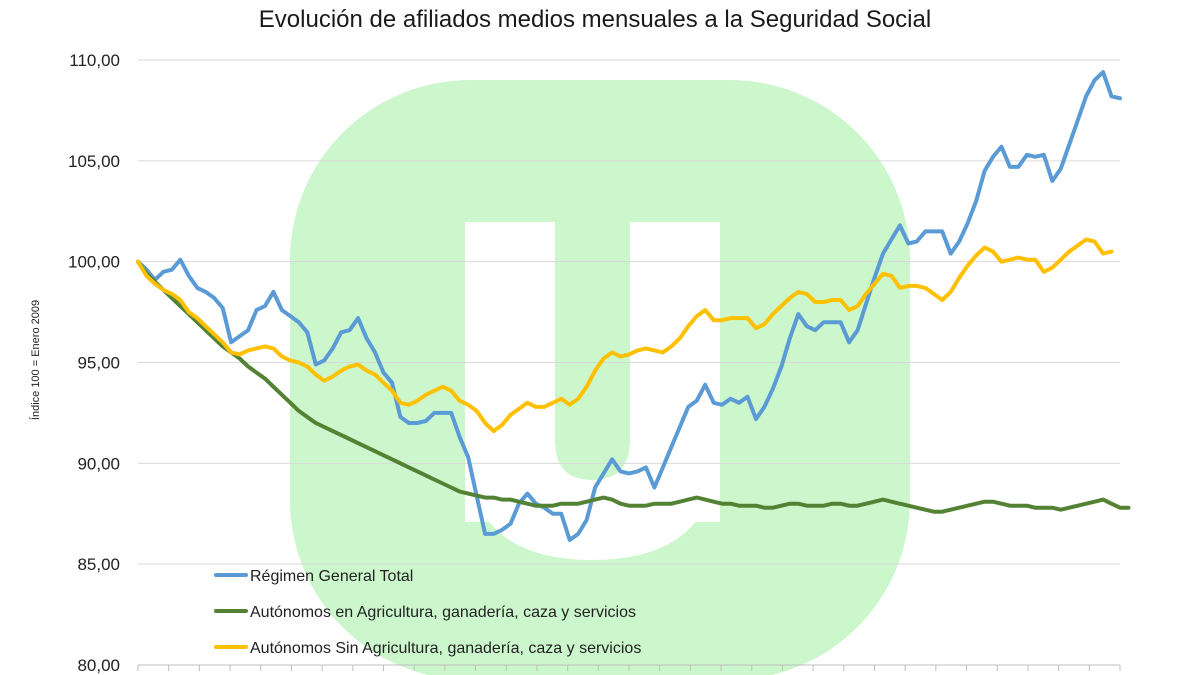  I want to click on y-tick-label: 90,00, so click(98, 463).